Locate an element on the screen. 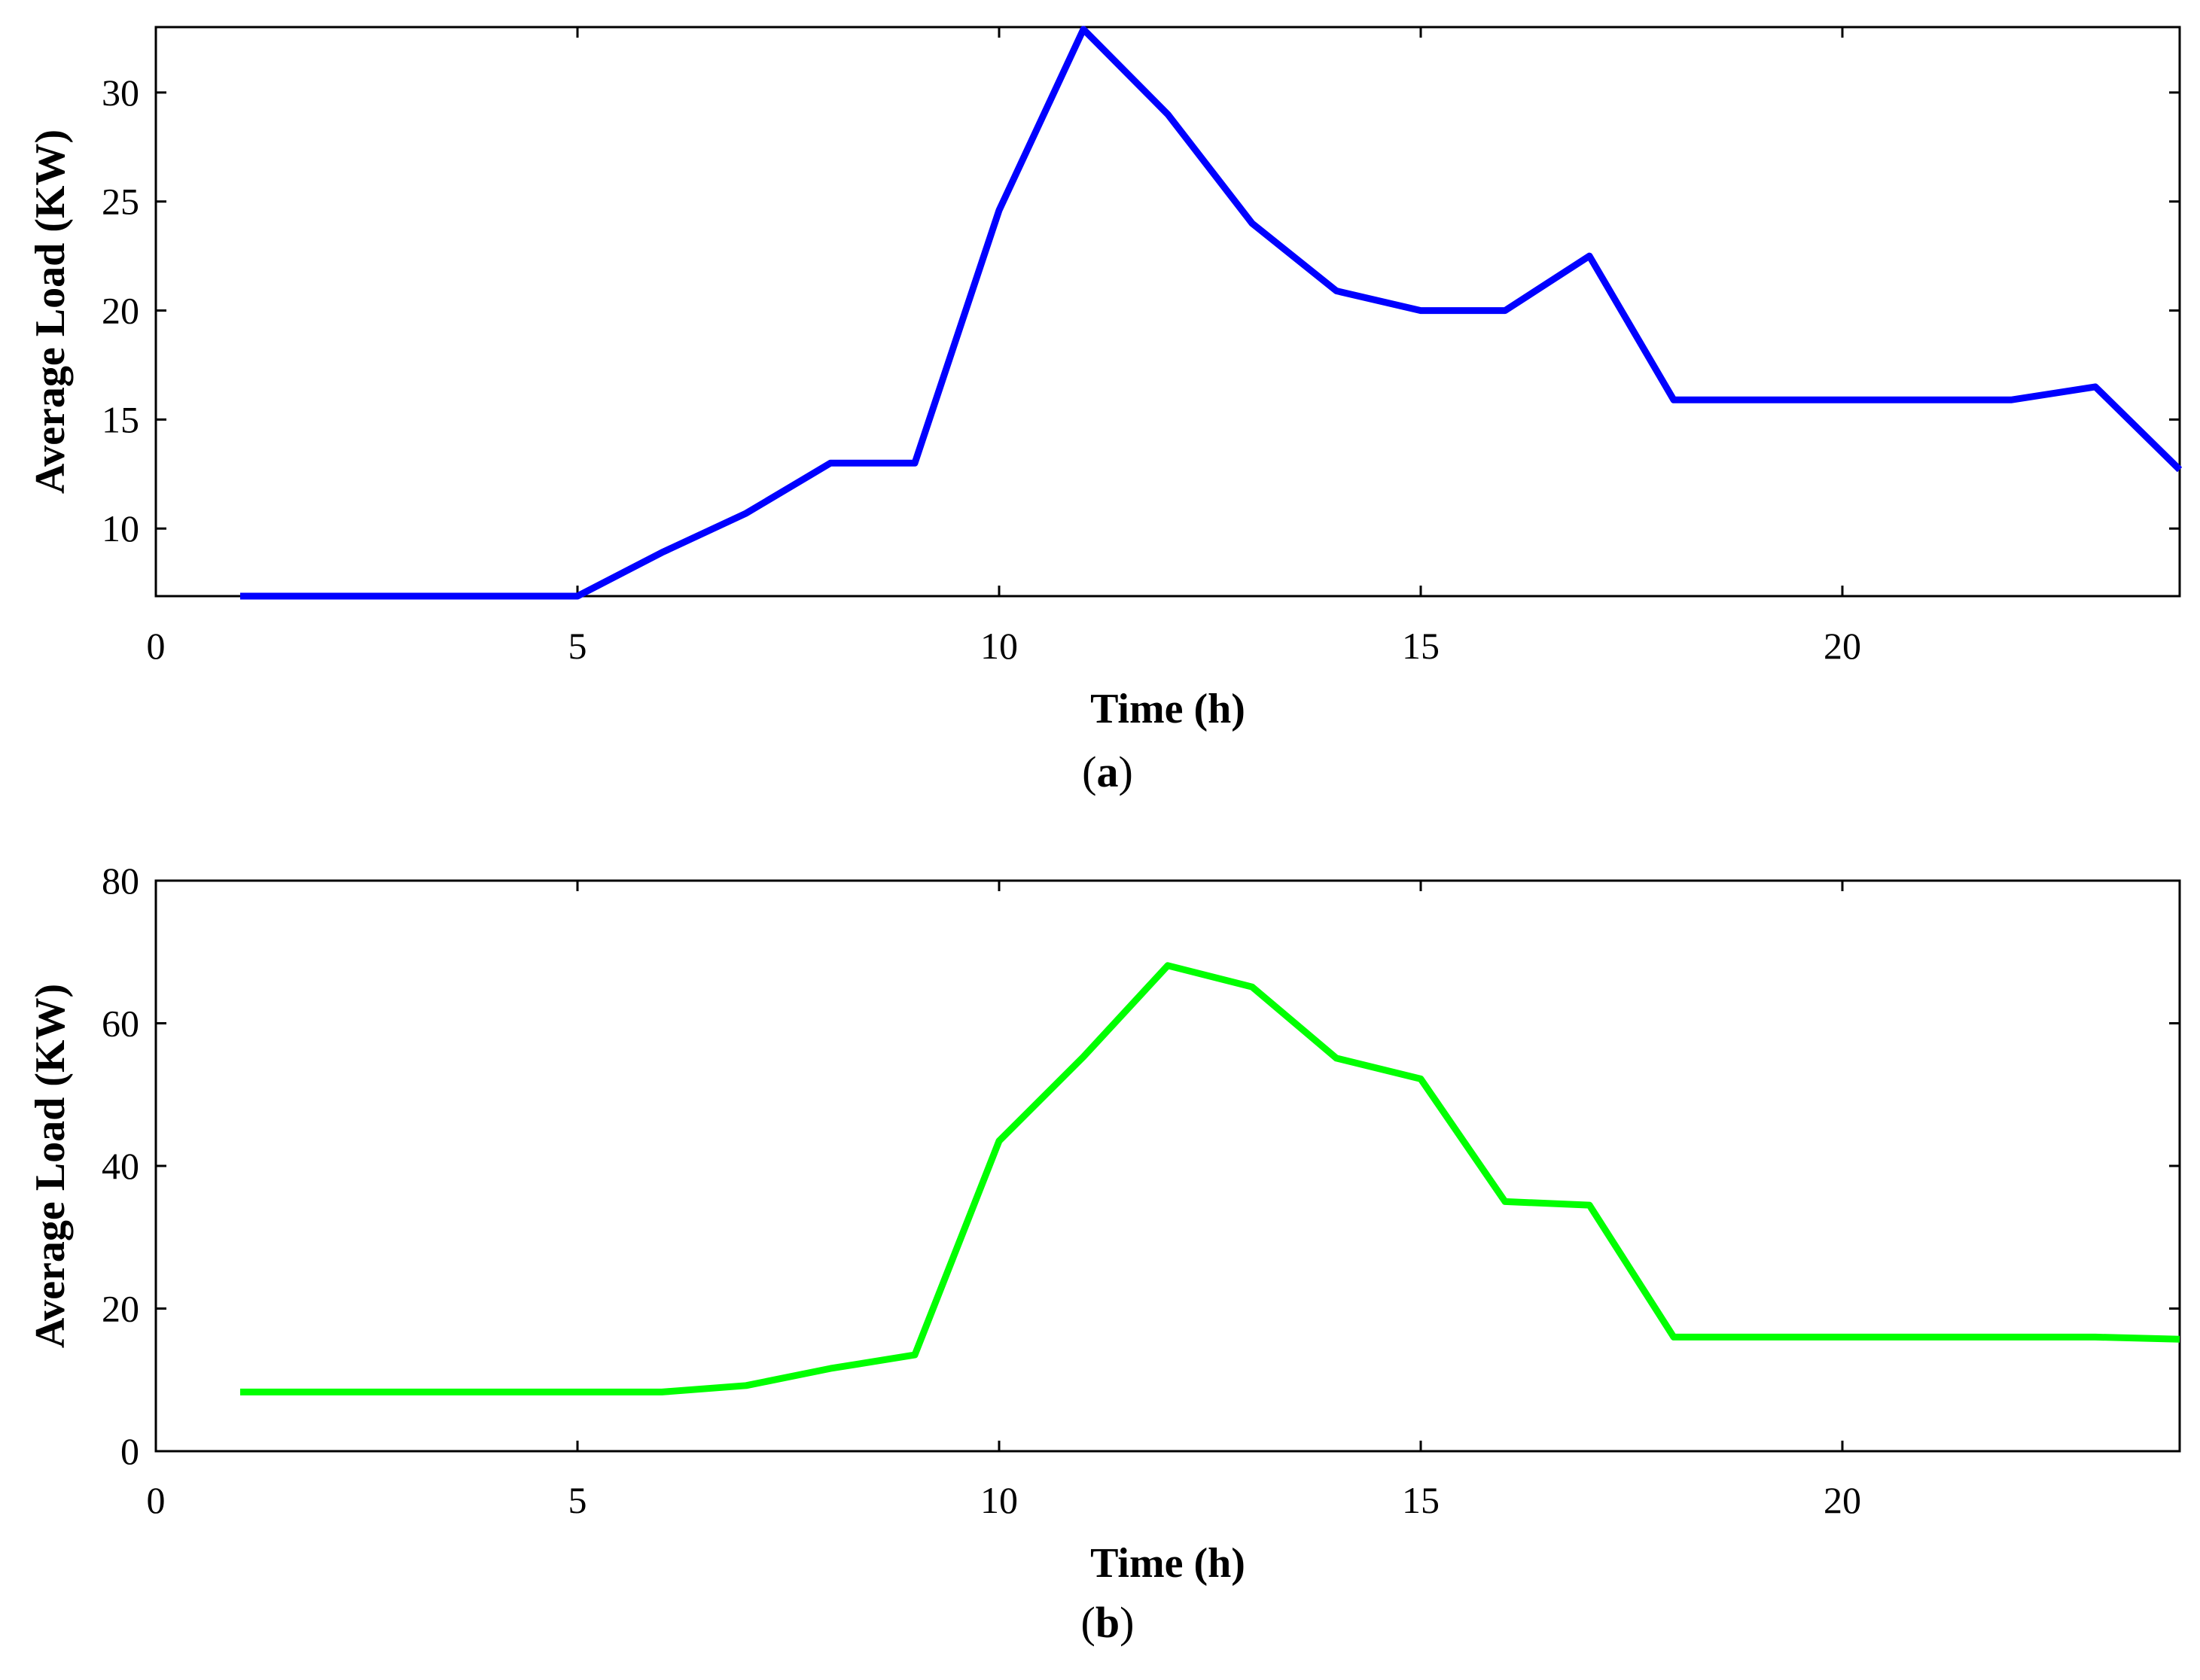 The width and height of the screenshot is (2200, 1680). panel-caption-letter: b is located at coordinates (1107, 1622).